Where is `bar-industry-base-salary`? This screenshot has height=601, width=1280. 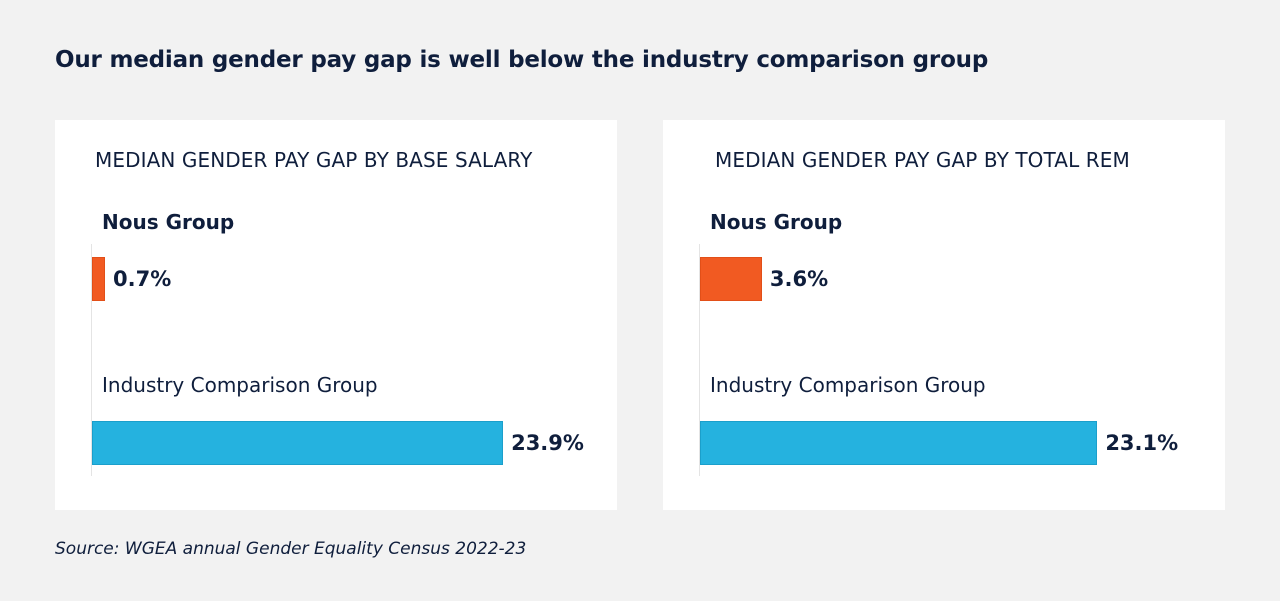
bar-industry-base-salary is located at coordinates (298, 443).